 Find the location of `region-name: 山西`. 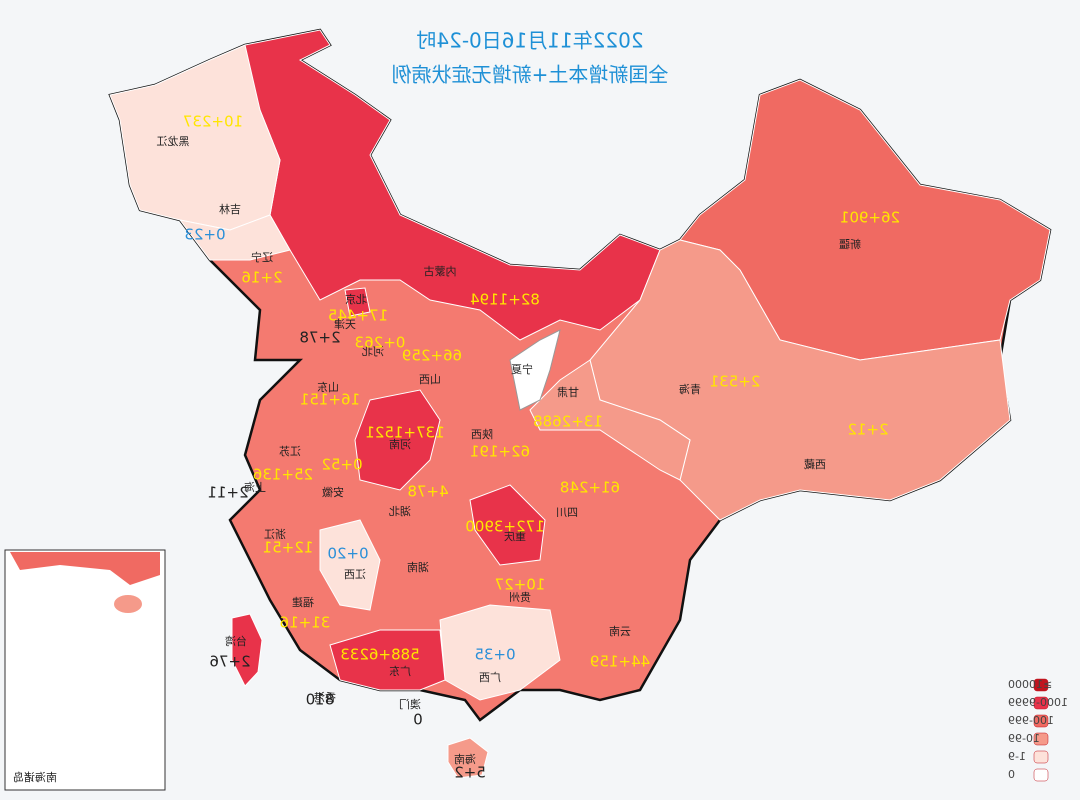

region-name: 山西 is located at coordinates (430, 379).